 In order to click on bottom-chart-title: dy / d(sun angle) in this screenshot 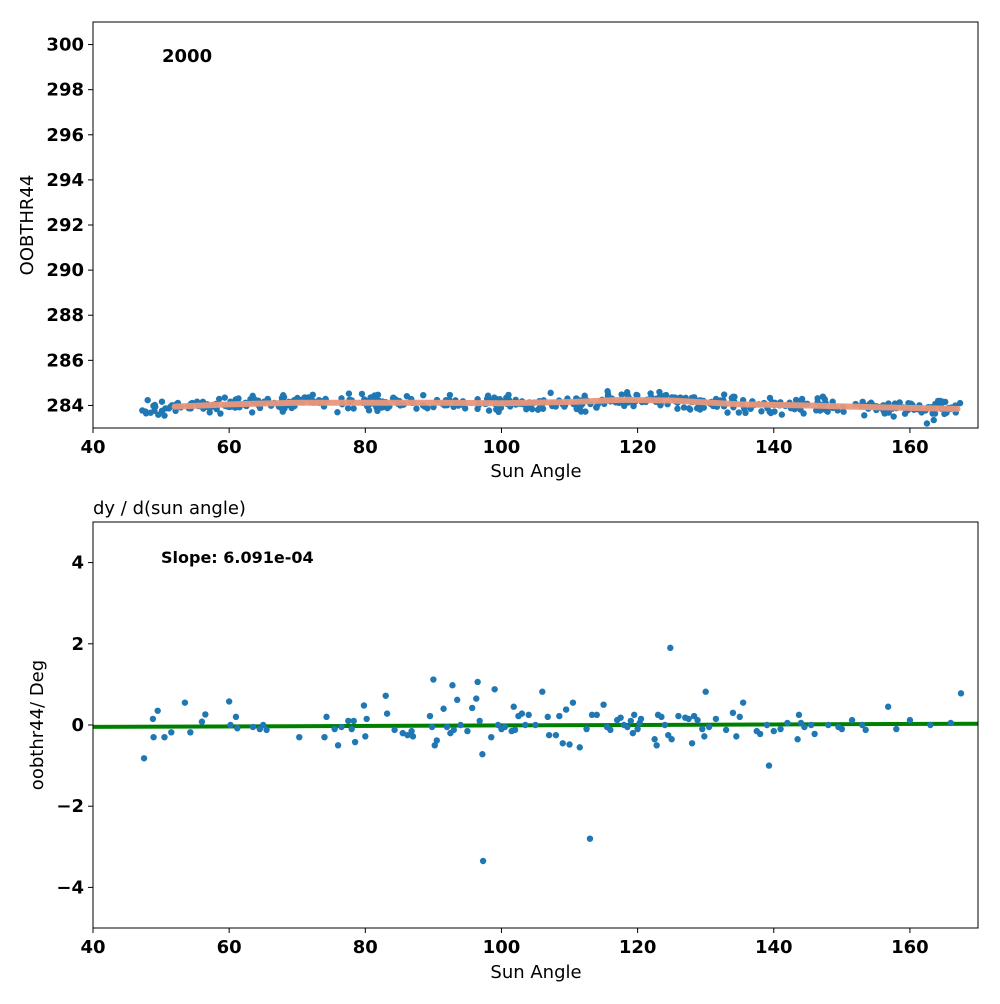, I will do `click(169, 508)`.